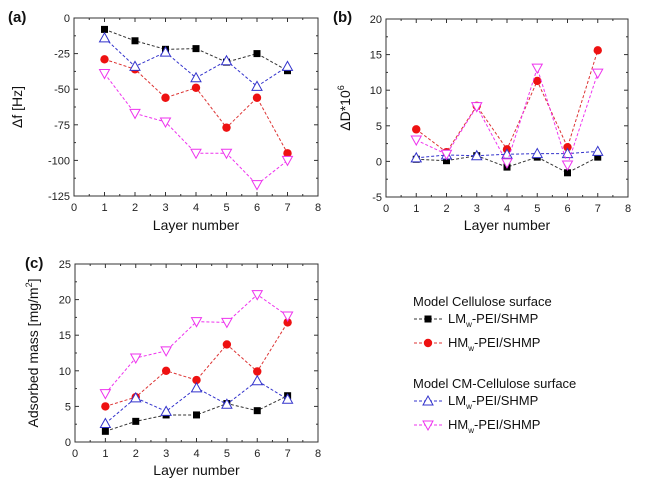 Image resolution: width=650 pixels, height=490 pixels. What do you see at coordinates (62, 126) in the screenshot?
I see `y-tick-label: -75` at bounding box center [62, 126].